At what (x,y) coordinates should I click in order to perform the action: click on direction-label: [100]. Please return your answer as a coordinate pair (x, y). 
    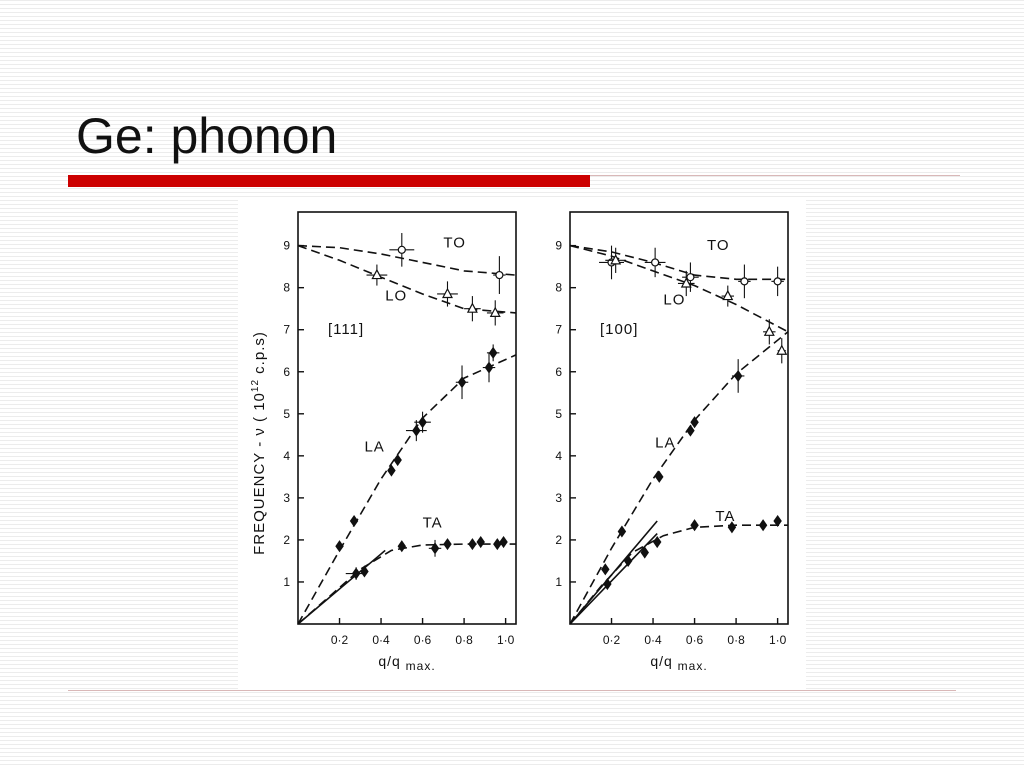
    Looking at the image, I should click on (619, 329).